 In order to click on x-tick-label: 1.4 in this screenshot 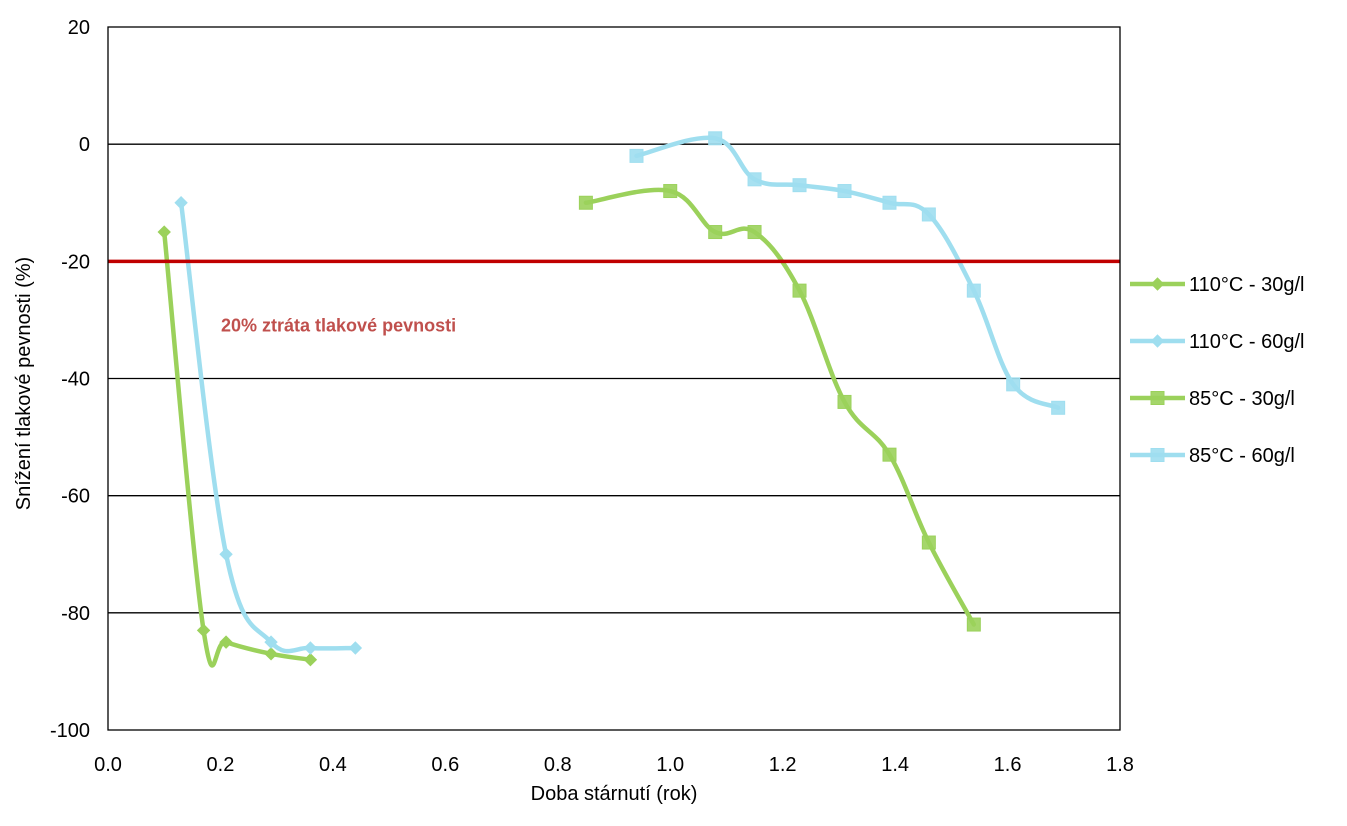, I will do `click(895, 765)`.